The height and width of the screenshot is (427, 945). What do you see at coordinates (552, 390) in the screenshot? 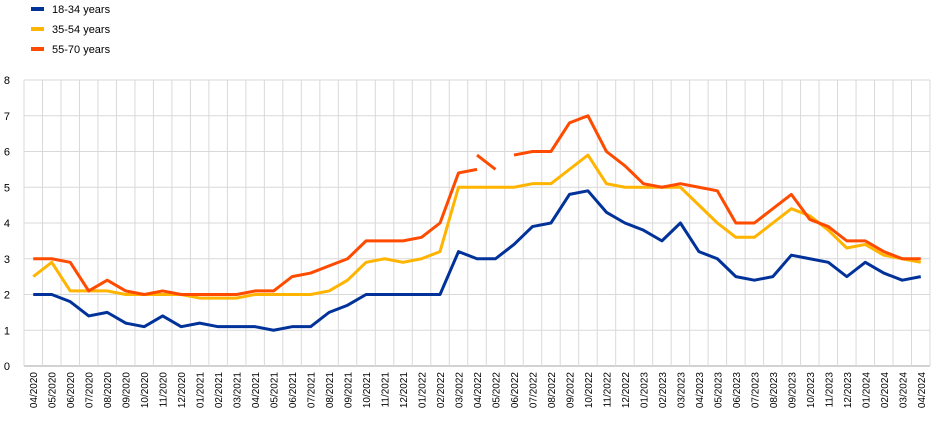
I see `x-tick-label: 08/2022` at bounding box center [552, 390].